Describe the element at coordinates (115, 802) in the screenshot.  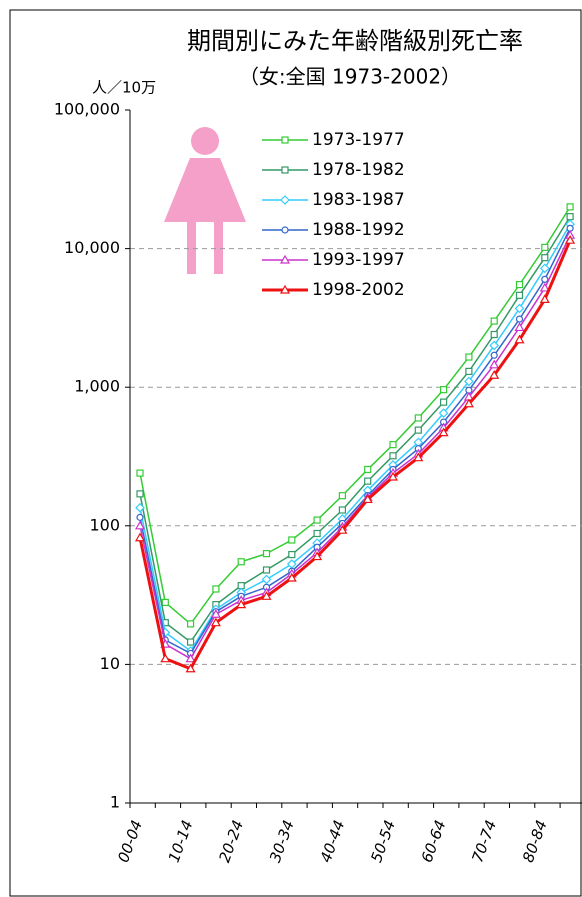
I see `y-tick-label: 1` at that location.